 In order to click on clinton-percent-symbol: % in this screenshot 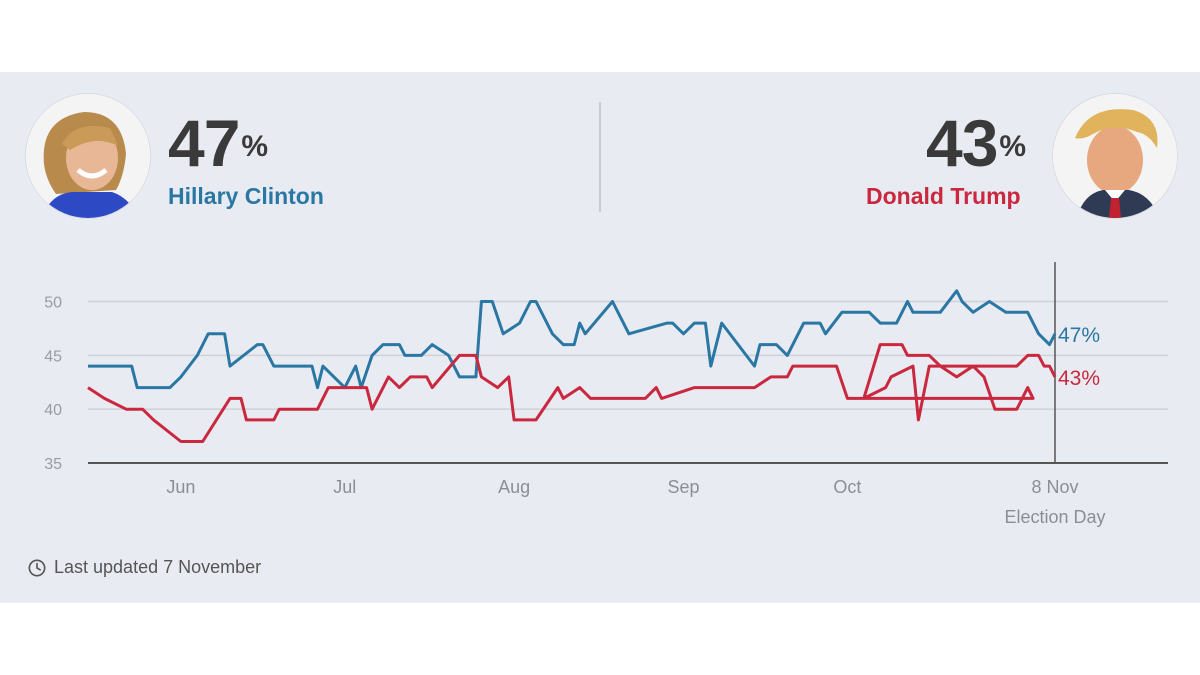, I will do `click(254, 146)`.